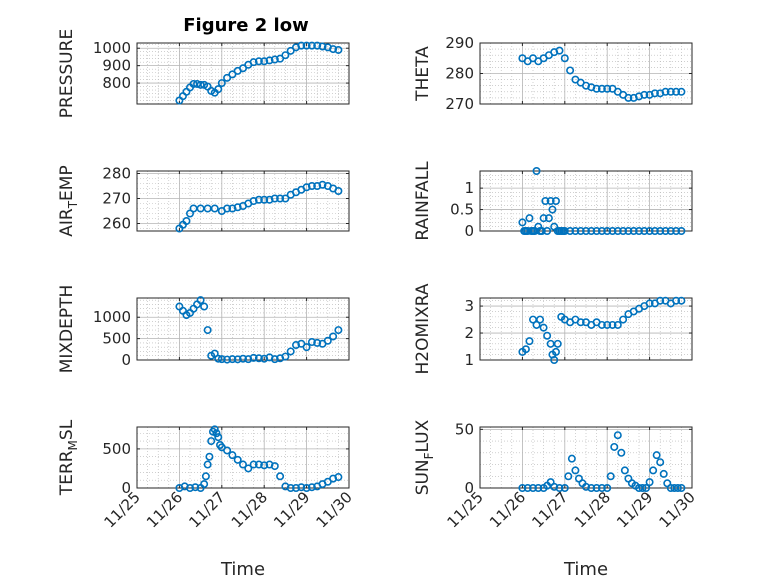  I want to click on y-axis-label: TERRMSL, so click(68, 457).